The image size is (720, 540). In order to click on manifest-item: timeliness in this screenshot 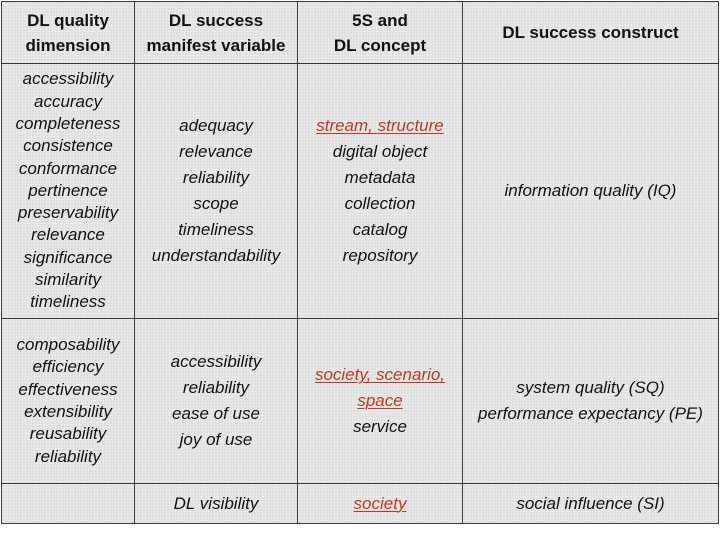, I will do `click(216, 229)`.